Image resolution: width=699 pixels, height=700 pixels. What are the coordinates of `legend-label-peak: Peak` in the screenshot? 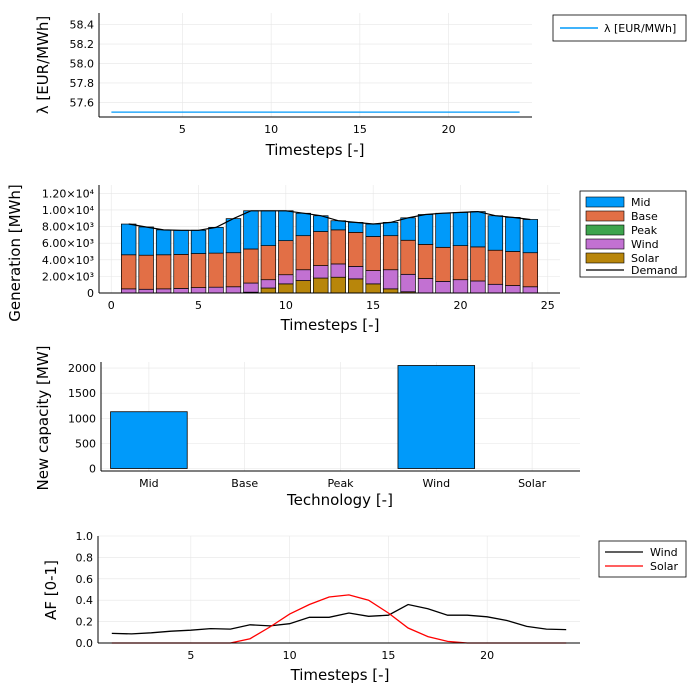 It's located at (644, 230).